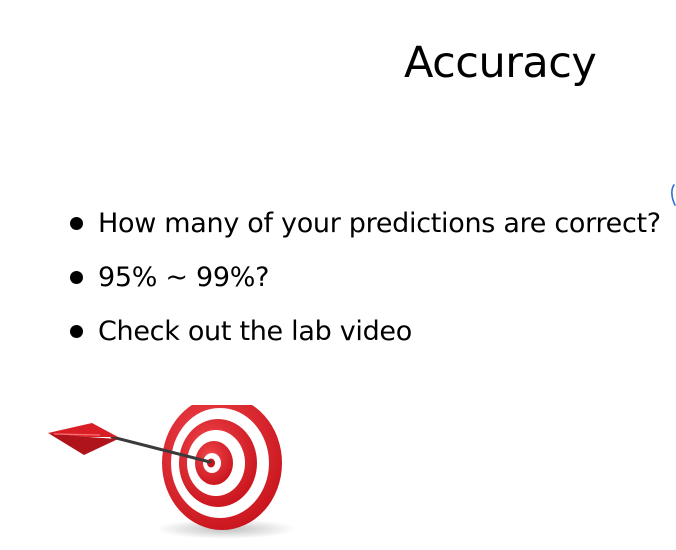 Image resolution: width=676 pixels, height=550 pixels. What do you see at coordinates (184, 277) in the screenshot?
I see `bullet-text: 95% ~ 99%?` at bounding box center [184, 277].